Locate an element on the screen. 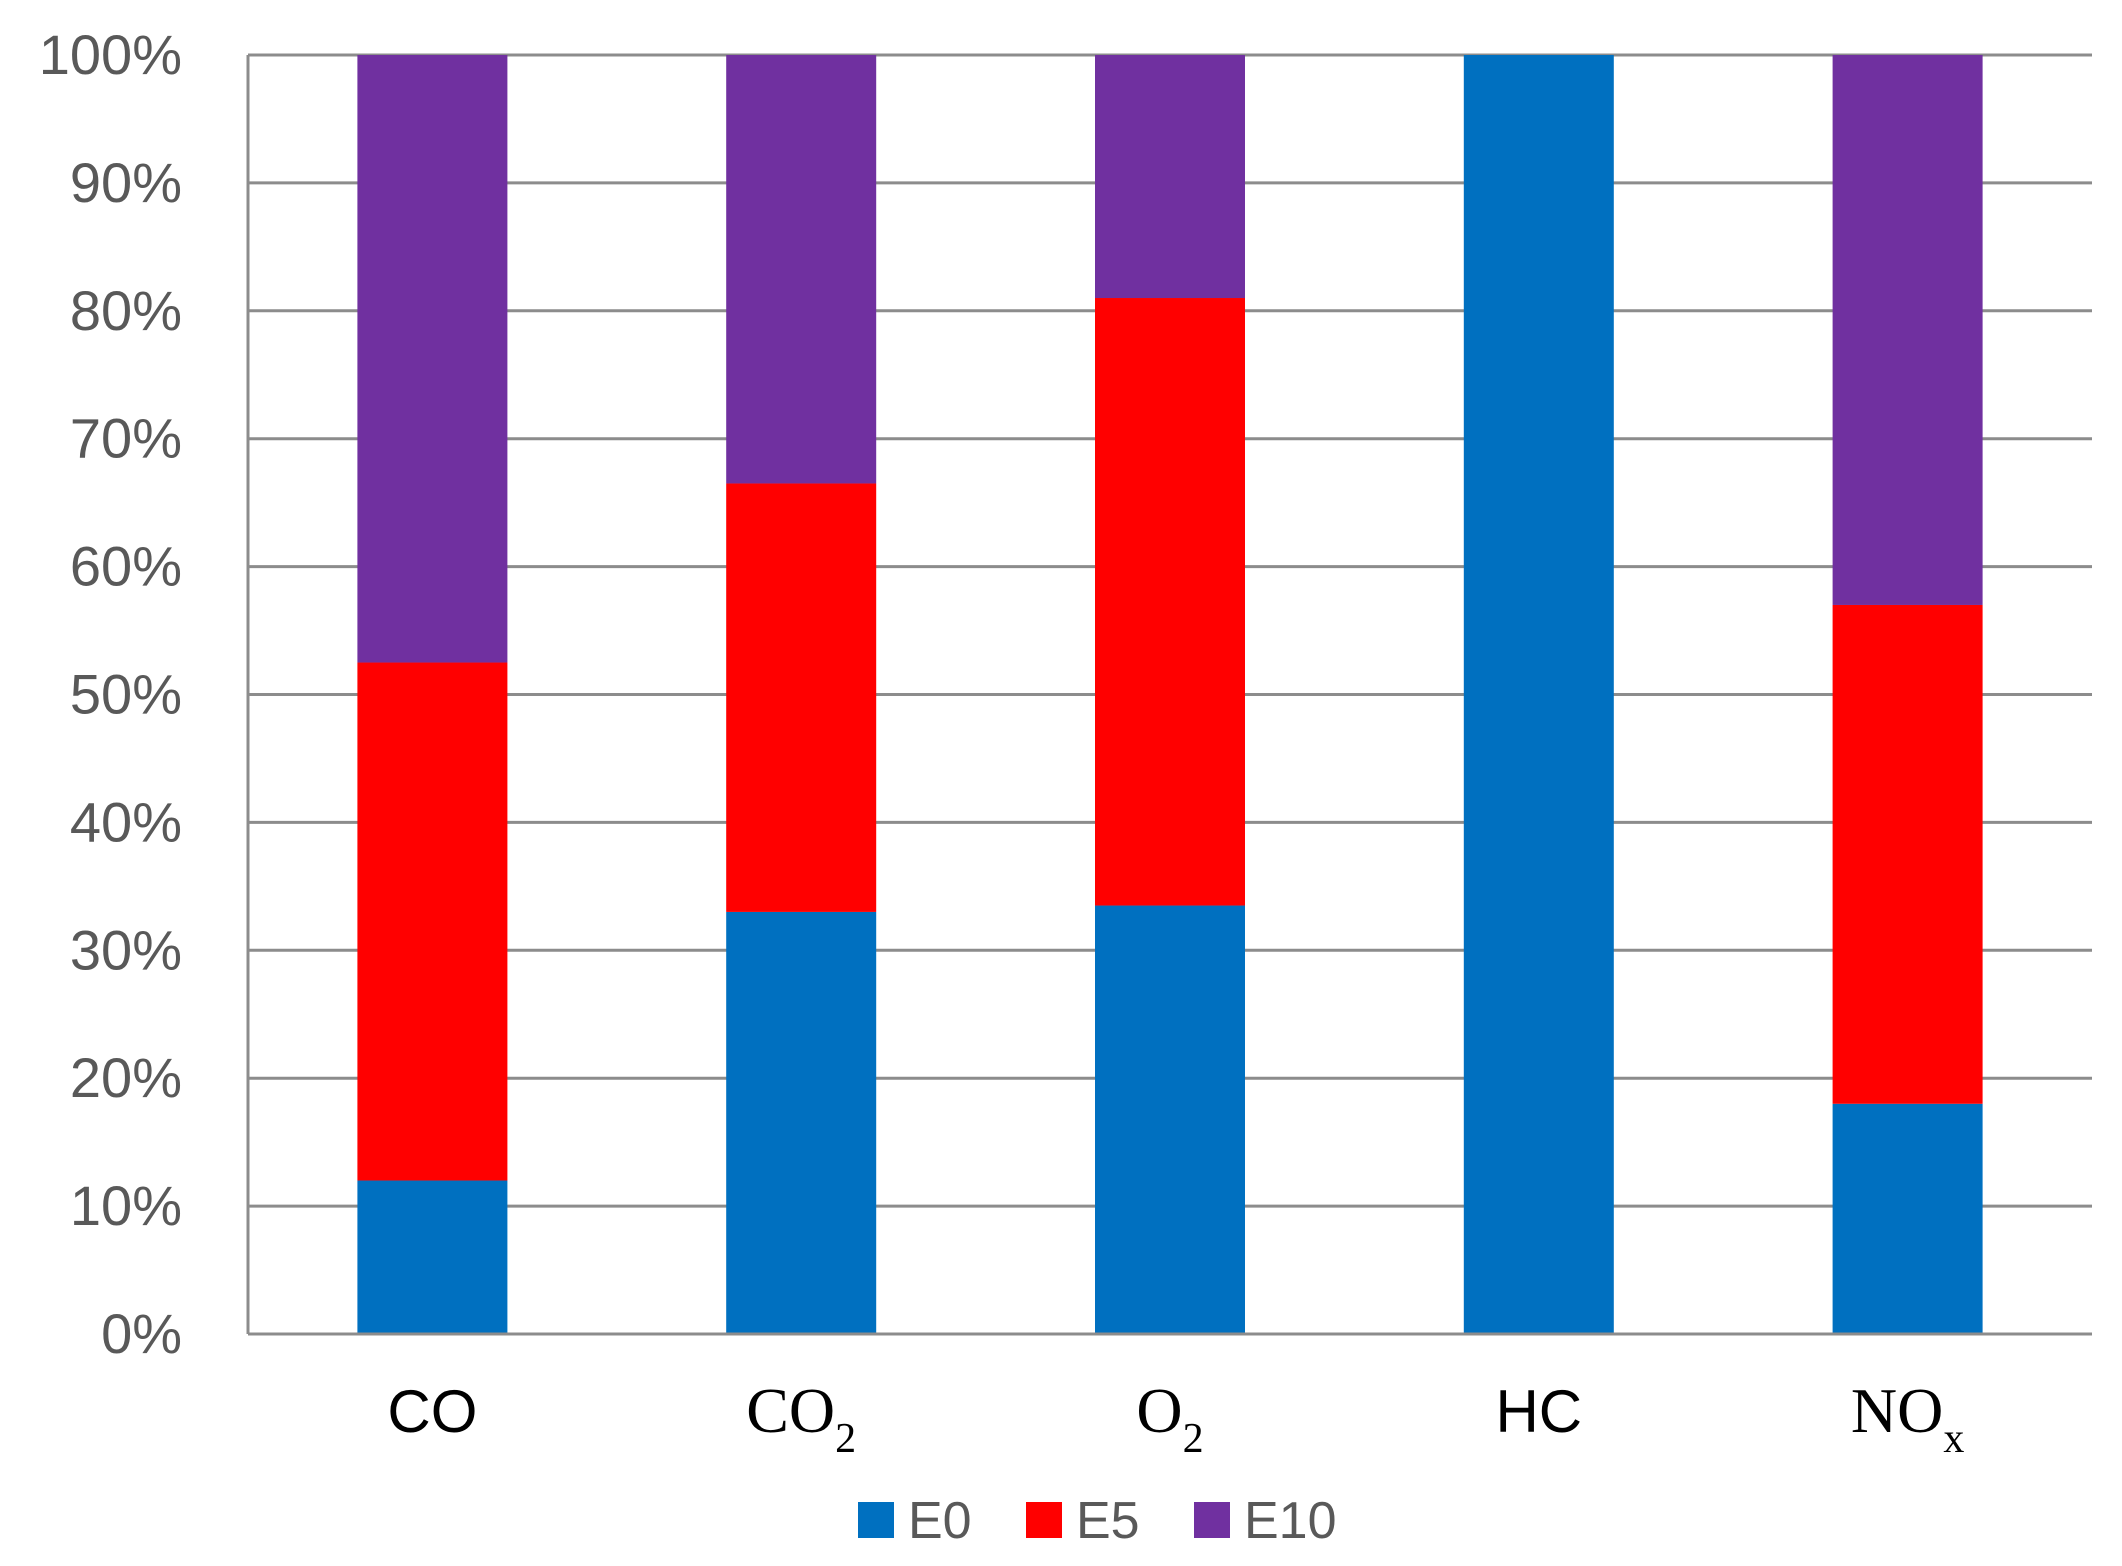 This screenshot has height=1566, width=2122. bar-e10-o2 is located at coordinates (1170, 177).